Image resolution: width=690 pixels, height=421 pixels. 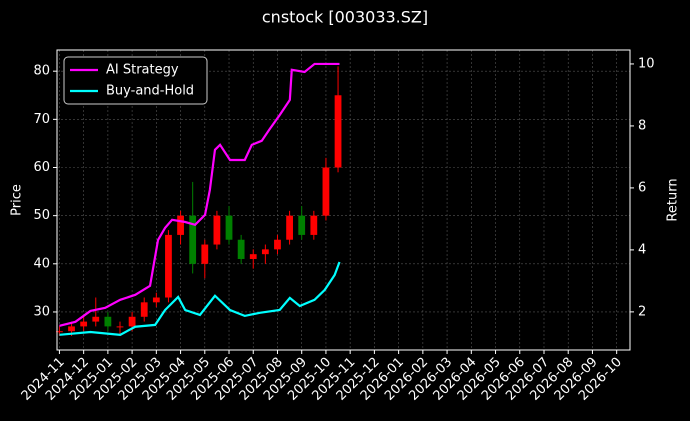 What do you see at coordinates (41, 119) in the screenshot?
I see `y-tick-label: 70` at bounding box center [41, 119].